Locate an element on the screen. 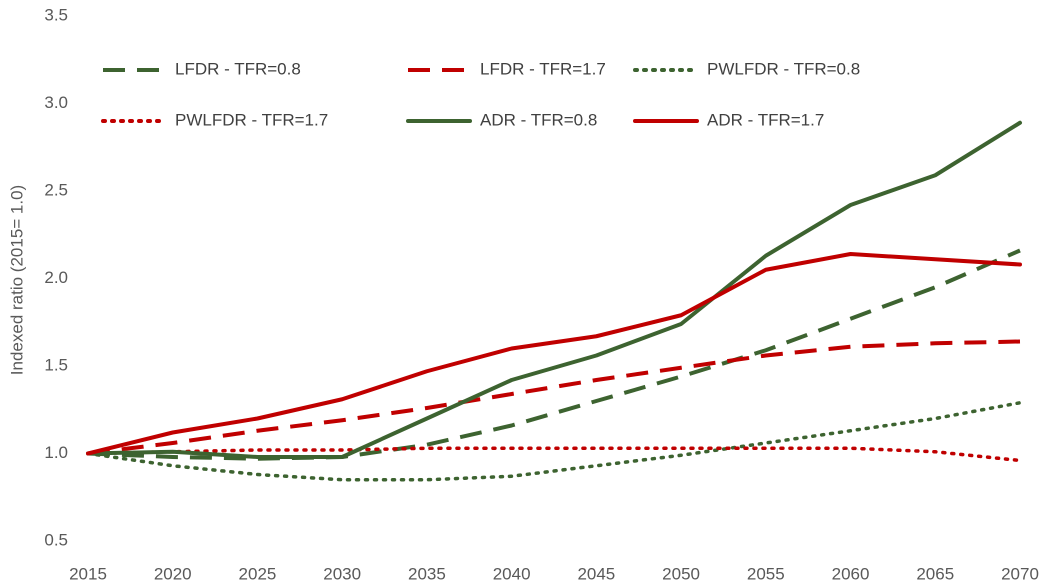 The height and width of the screenshot is (585, 1046). y-tick-label: 1.5 is located at coordinates (56, 364).